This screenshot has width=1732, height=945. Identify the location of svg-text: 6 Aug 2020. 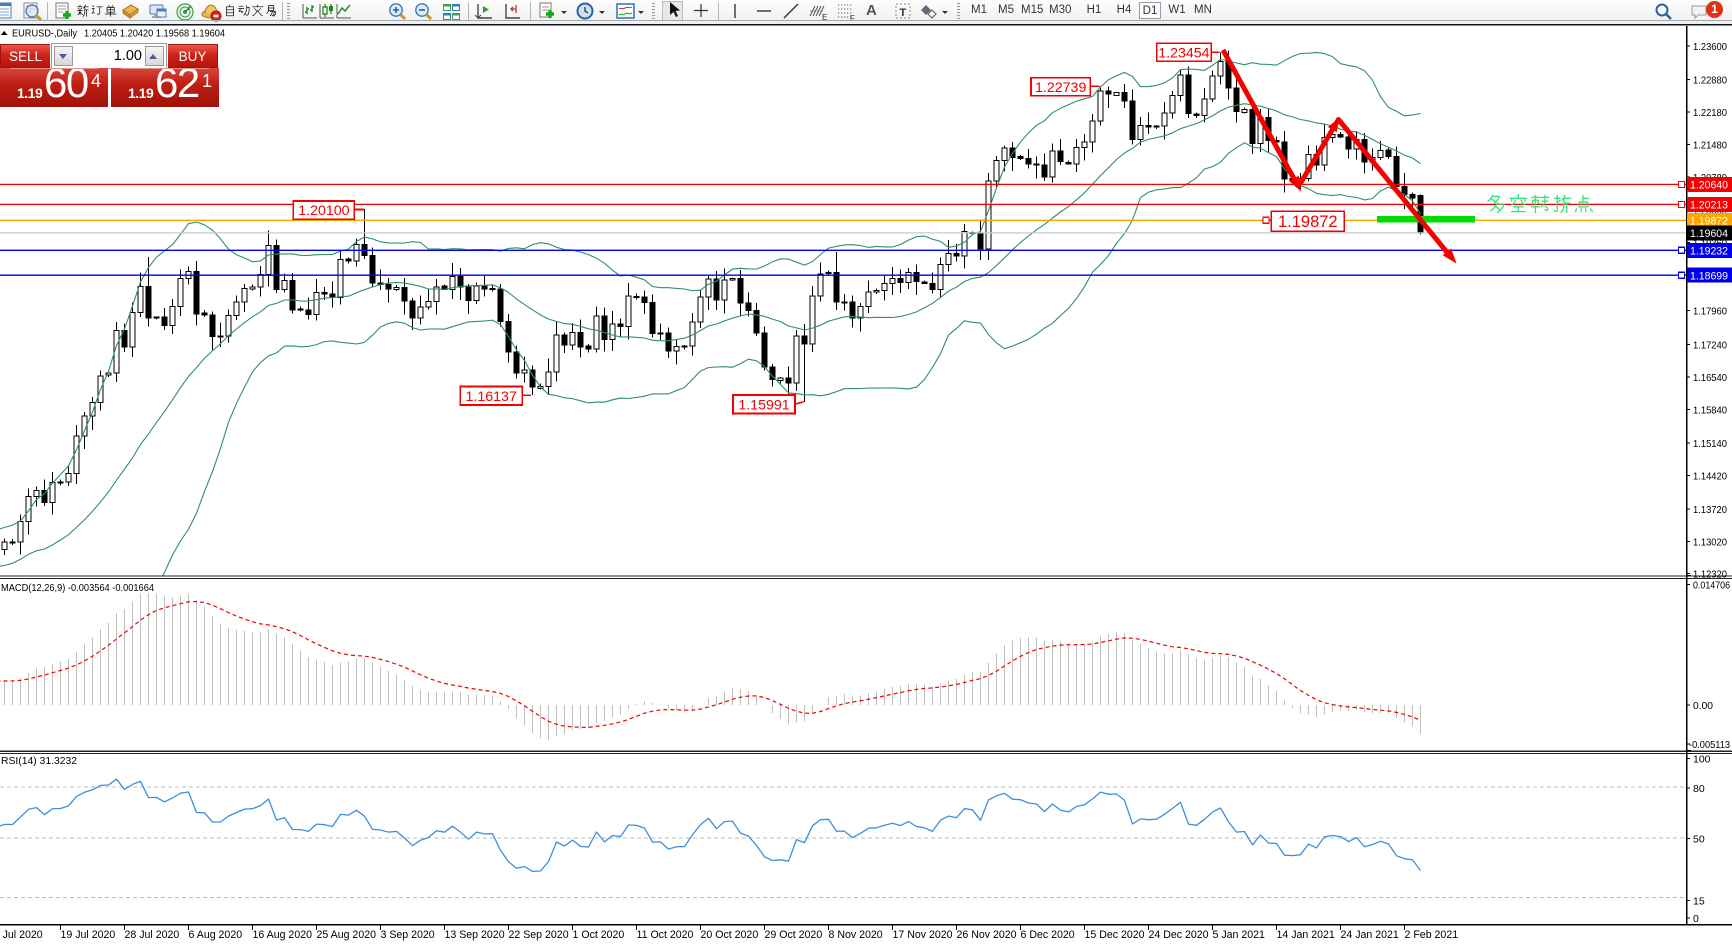
(216, 935).